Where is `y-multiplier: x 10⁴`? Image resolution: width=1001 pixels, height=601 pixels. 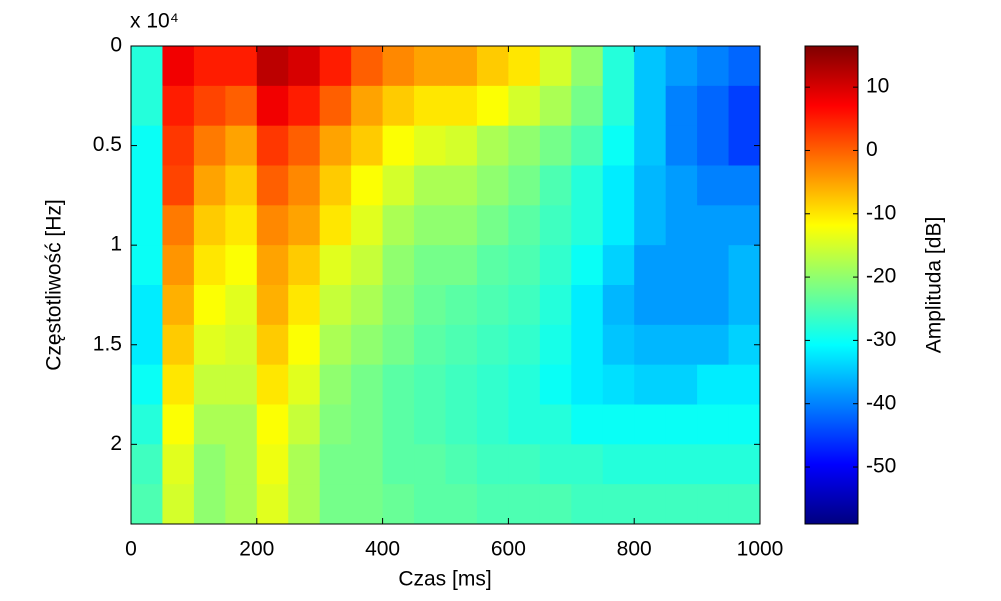 y-multiplier: x 10⁴ is located at coordinates (154, 21).